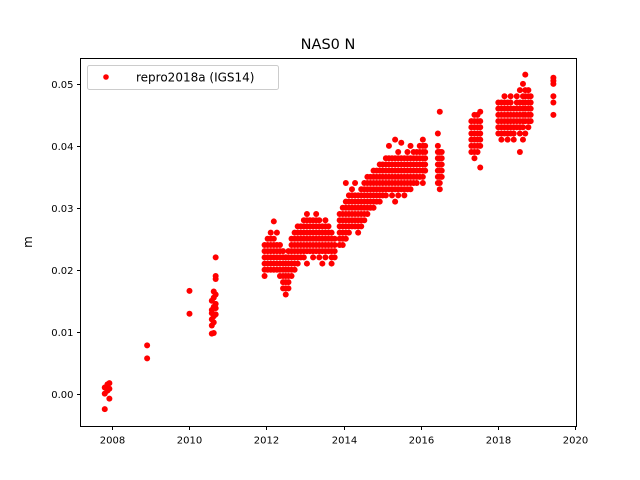  Describe the element at coordinates (266, 441) in the screenshot. I see `x-tick-label: 2012` at that location.